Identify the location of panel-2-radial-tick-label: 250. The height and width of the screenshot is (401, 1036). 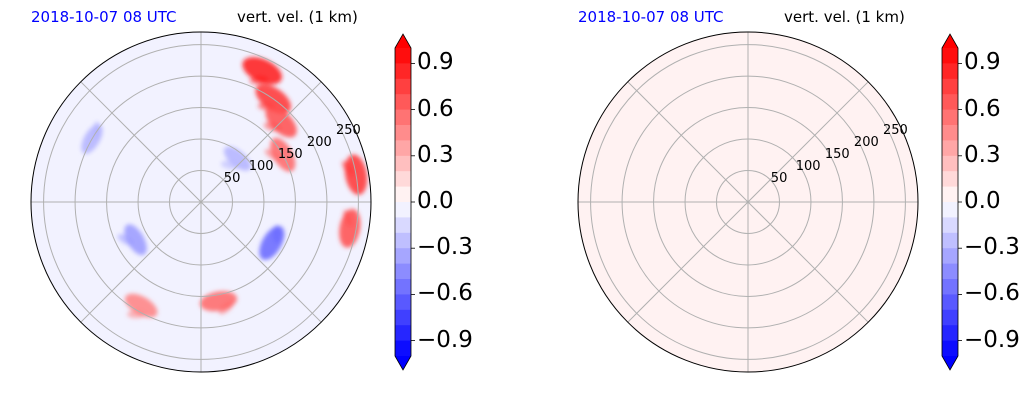
(895, 130).